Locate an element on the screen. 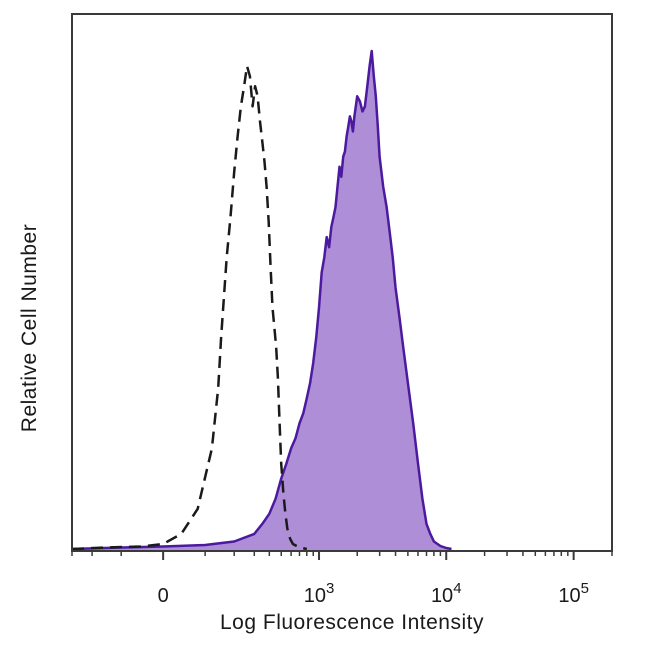  x-tick-label: 10⁵ is located at coordinates (573, 593).